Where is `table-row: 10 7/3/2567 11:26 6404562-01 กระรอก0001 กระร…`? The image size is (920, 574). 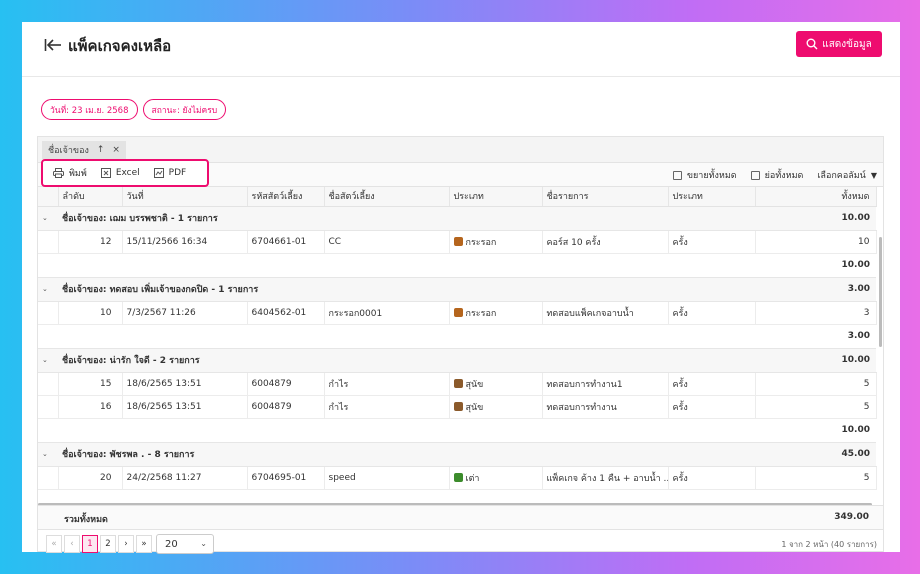 table-row: 10 7/3/2567 11:26 6404562-01 กระรอก0001 กระร… is located at coordinates (457, 313).